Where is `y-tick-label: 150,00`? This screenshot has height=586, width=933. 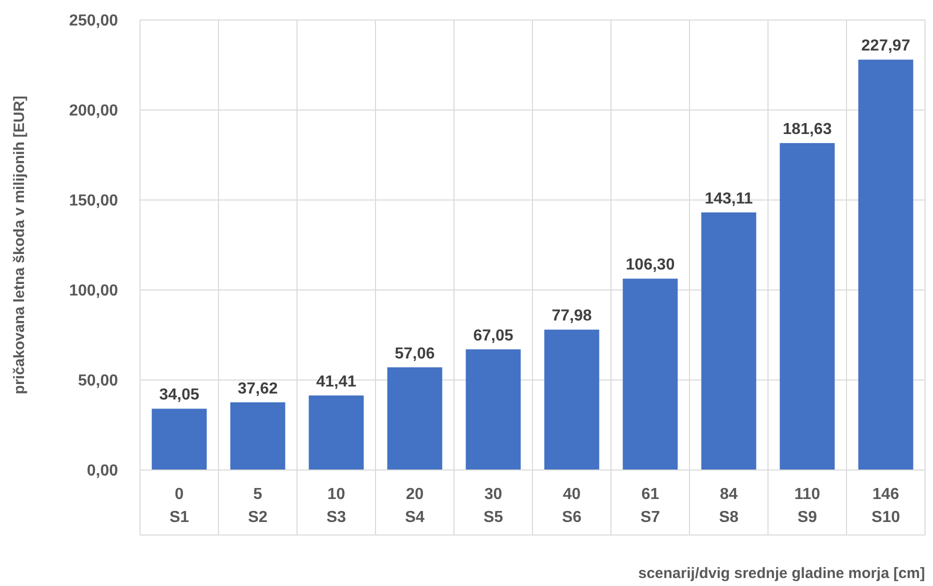 y-tick-label: 150,00 is located at coordinates (93, 201).